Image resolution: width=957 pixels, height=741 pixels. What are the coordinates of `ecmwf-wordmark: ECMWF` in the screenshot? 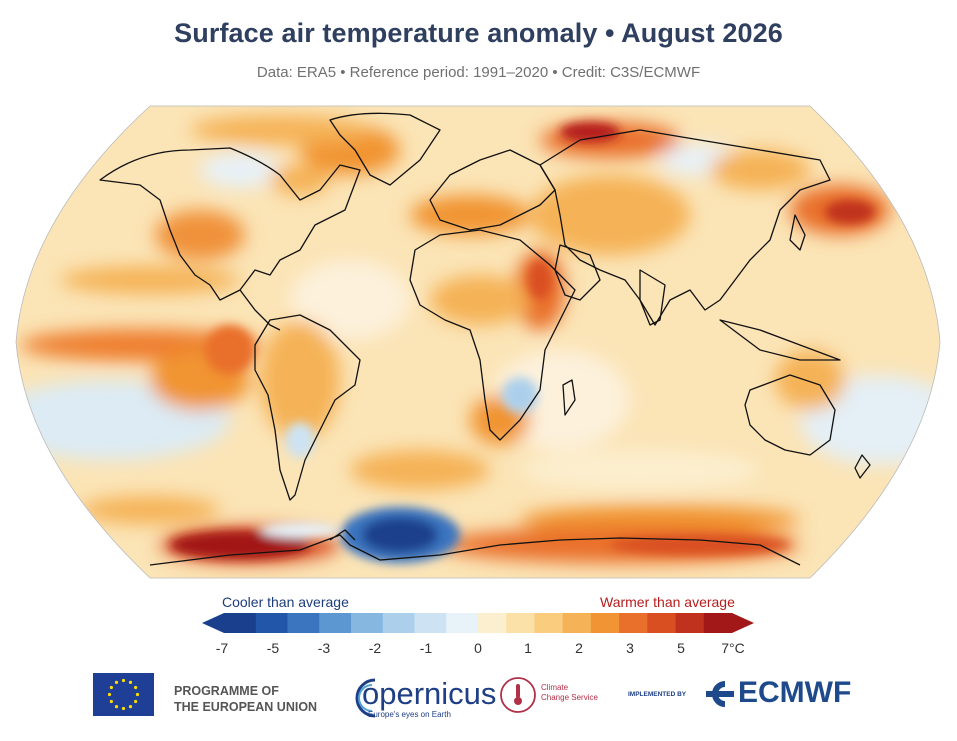 It's located at (795, 692).